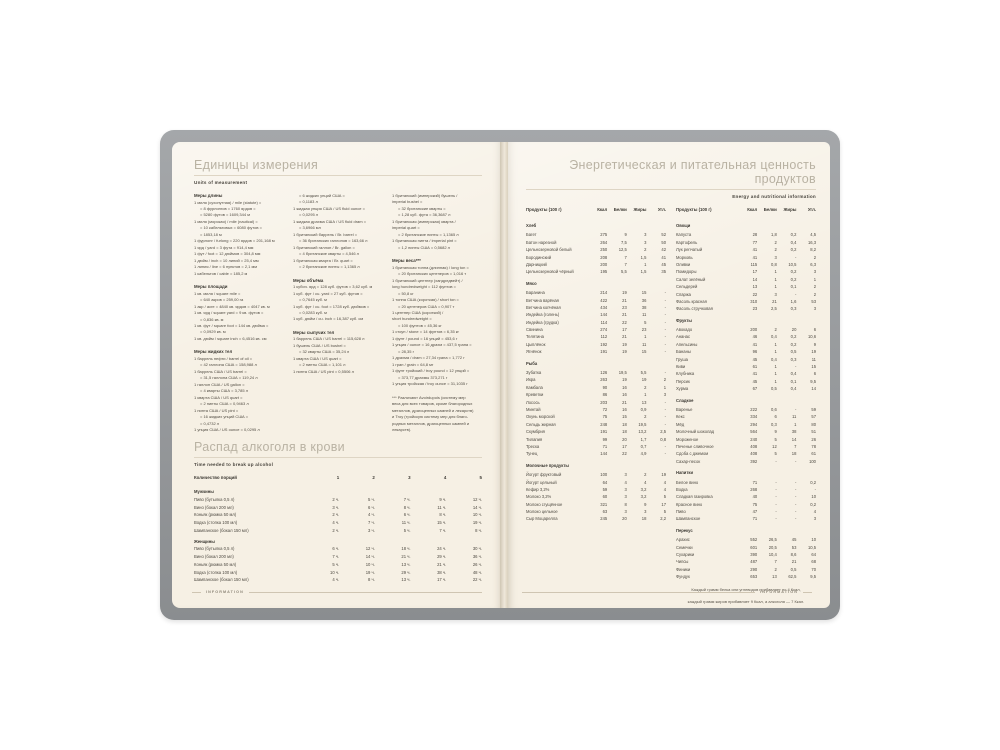  I want to click on nutrition-column-header: Угл., so click(811, 209).